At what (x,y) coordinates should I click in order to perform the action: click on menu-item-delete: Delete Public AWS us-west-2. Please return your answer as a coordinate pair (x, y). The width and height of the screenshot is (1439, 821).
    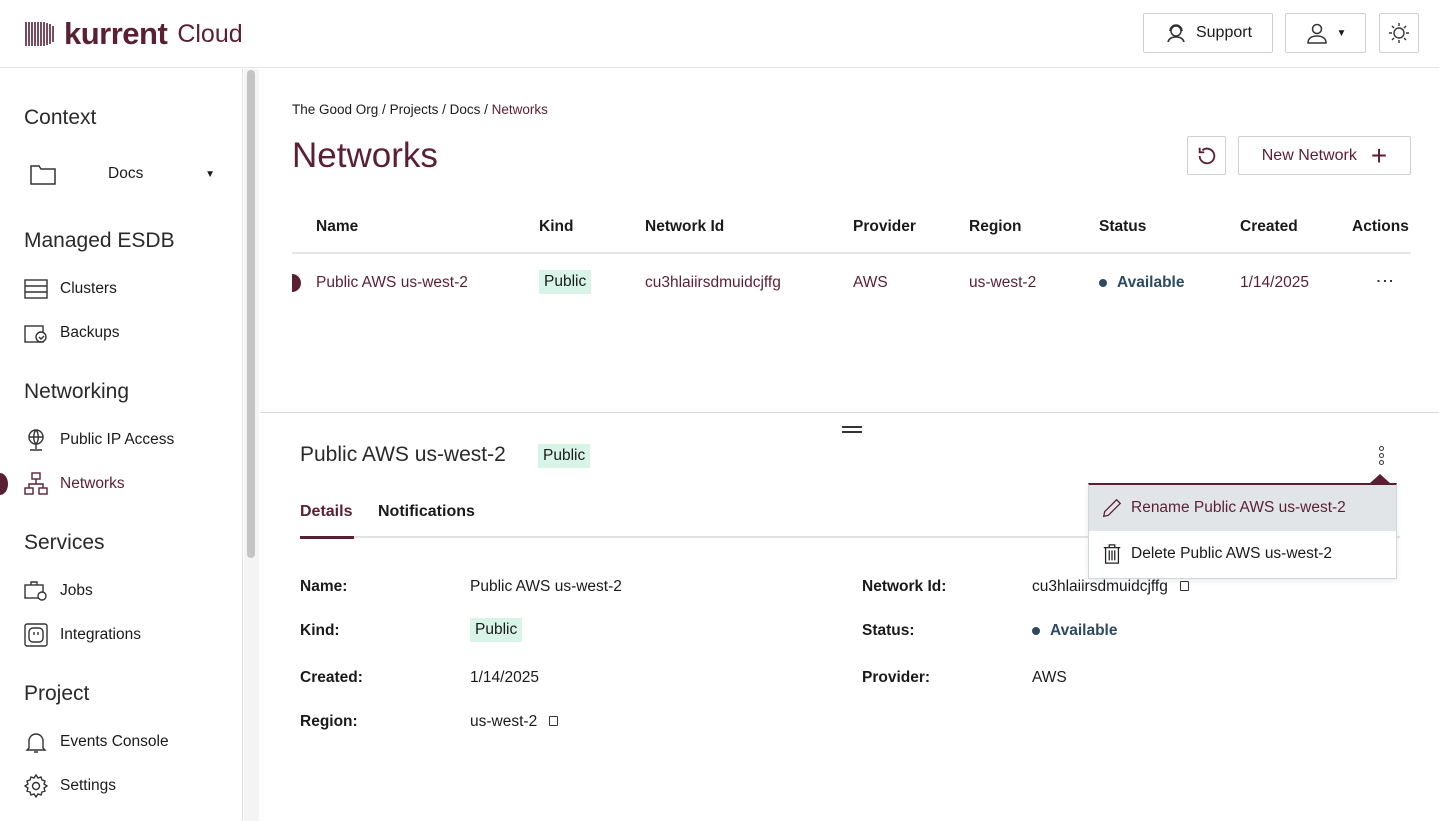
    Looking at the image, I should click on (1242, 554).